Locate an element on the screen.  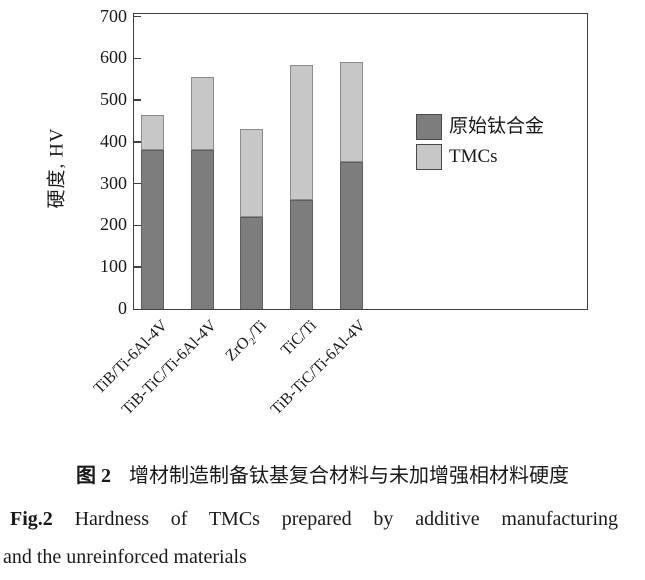
caption-chinese: 图 2 增材制造制备钛基复合材料与未加增强相材料硬度 is located at coordinates (322, 476).